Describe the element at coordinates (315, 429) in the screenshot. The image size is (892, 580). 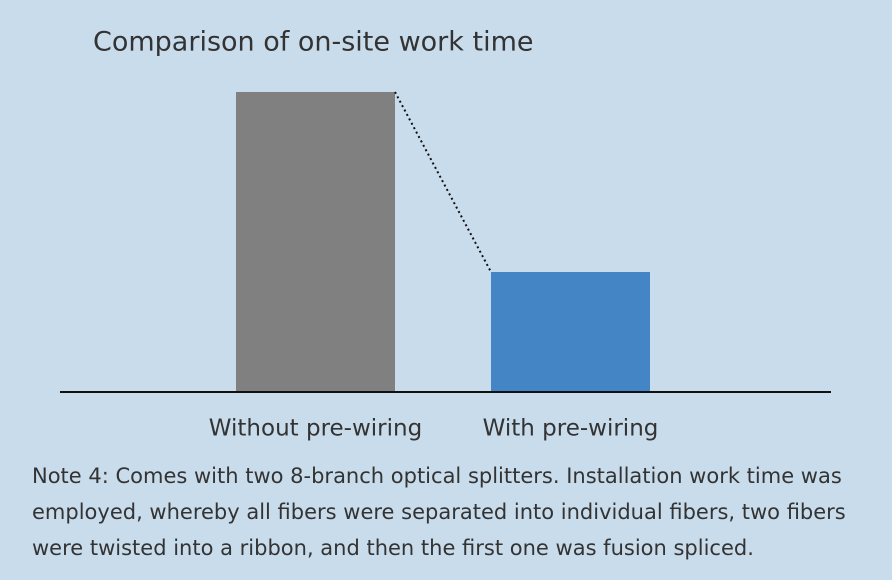
I see `x-tick-label: Without pre-wiring` at that location.